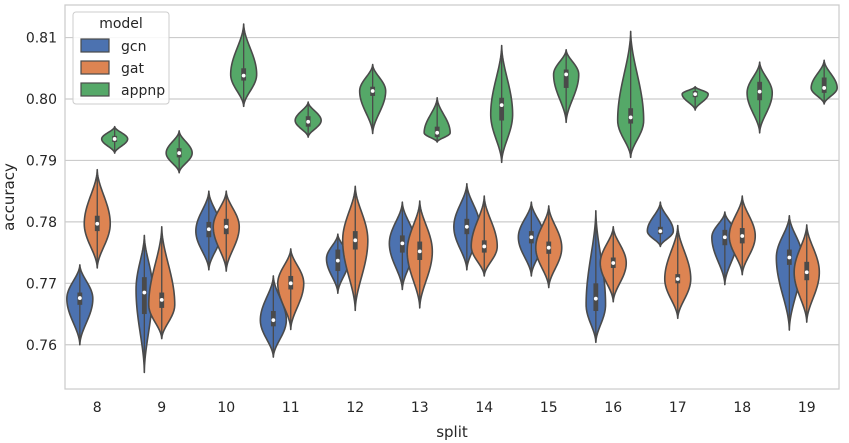 The height and width of the screenshot is (443, 849). I want to click on legend-label-gcn: gcn, so click(133, 47).